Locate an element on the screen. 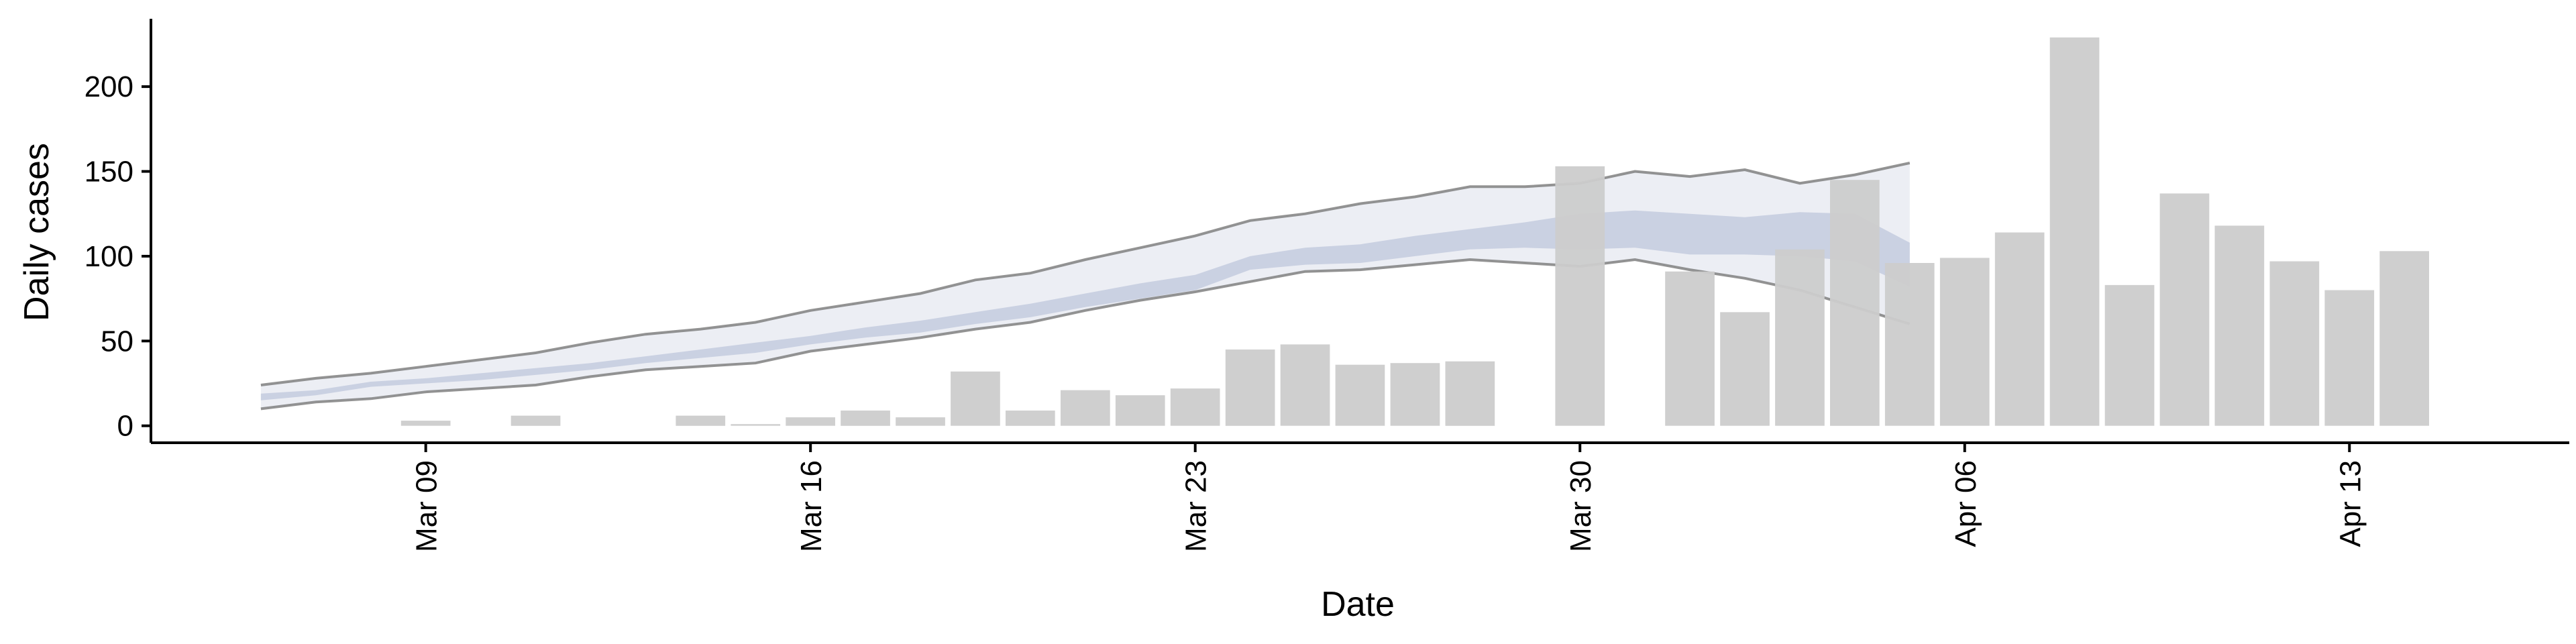  y-tick-label: 0 is located at coordinates (125, 426).